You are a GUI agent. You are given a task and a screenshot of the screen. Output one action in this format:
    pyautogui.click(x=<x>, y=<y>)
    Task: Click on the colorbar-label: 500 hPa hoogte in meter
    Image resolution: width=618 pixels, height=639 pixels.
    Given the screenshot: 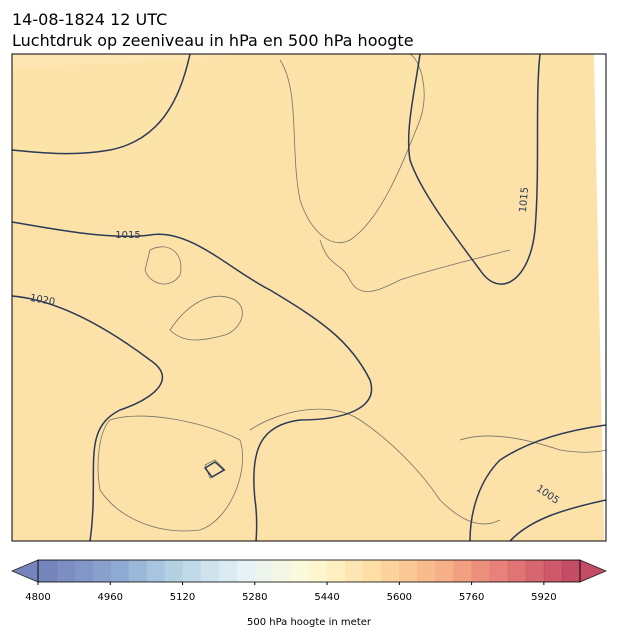 What is the action you would take?
    pyautogui.click(x=309, y=622)
    